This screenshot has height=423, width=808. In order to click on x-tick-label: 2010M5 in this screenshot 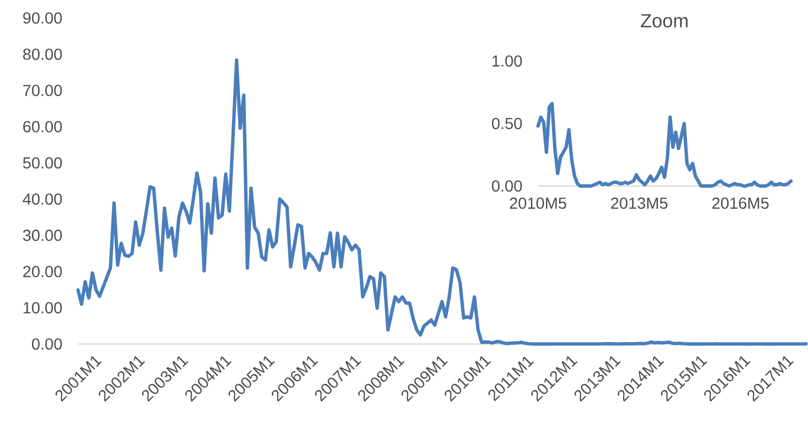, I will do `click(538, 203)`.